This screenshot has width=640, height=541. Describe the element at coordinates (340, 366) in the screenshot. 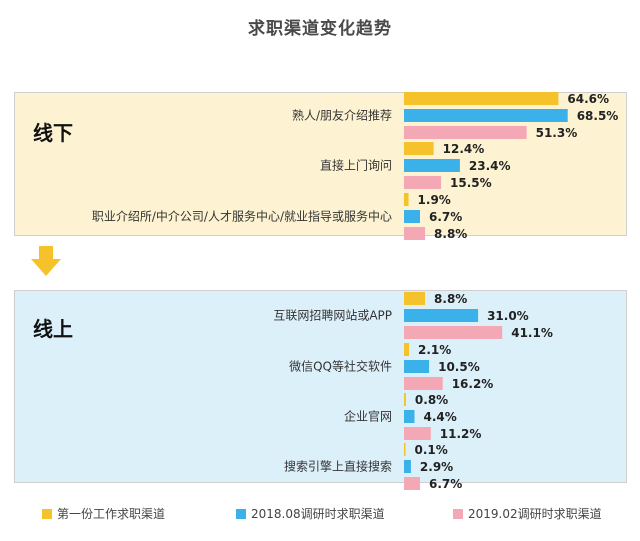

I see `category-label: 微信QQ等社交软件` at that location.